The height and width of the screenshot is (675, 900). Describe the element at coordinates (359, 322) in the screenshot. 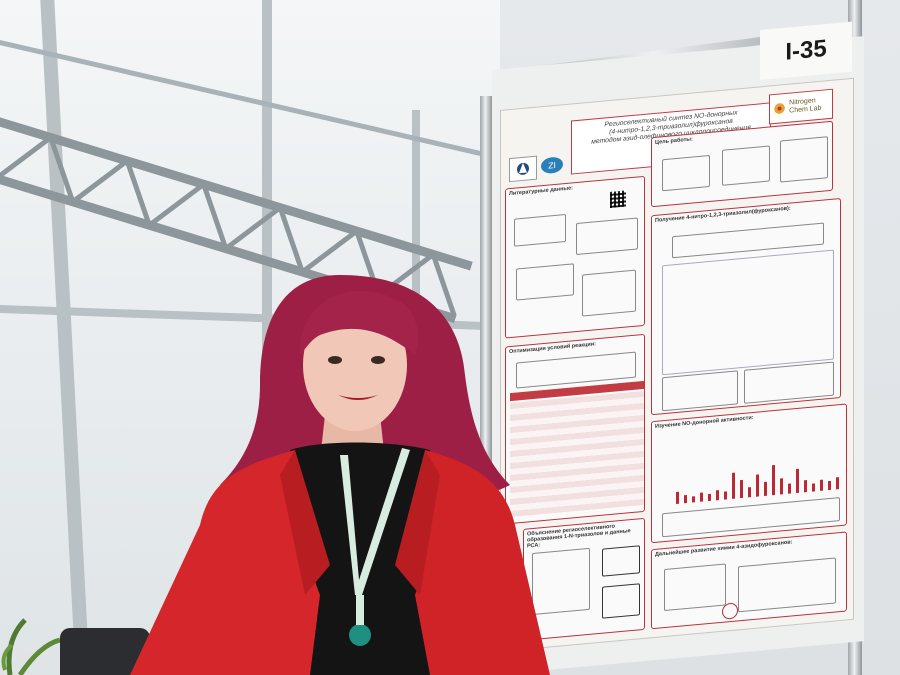

I see `hair-fringe` at that location.